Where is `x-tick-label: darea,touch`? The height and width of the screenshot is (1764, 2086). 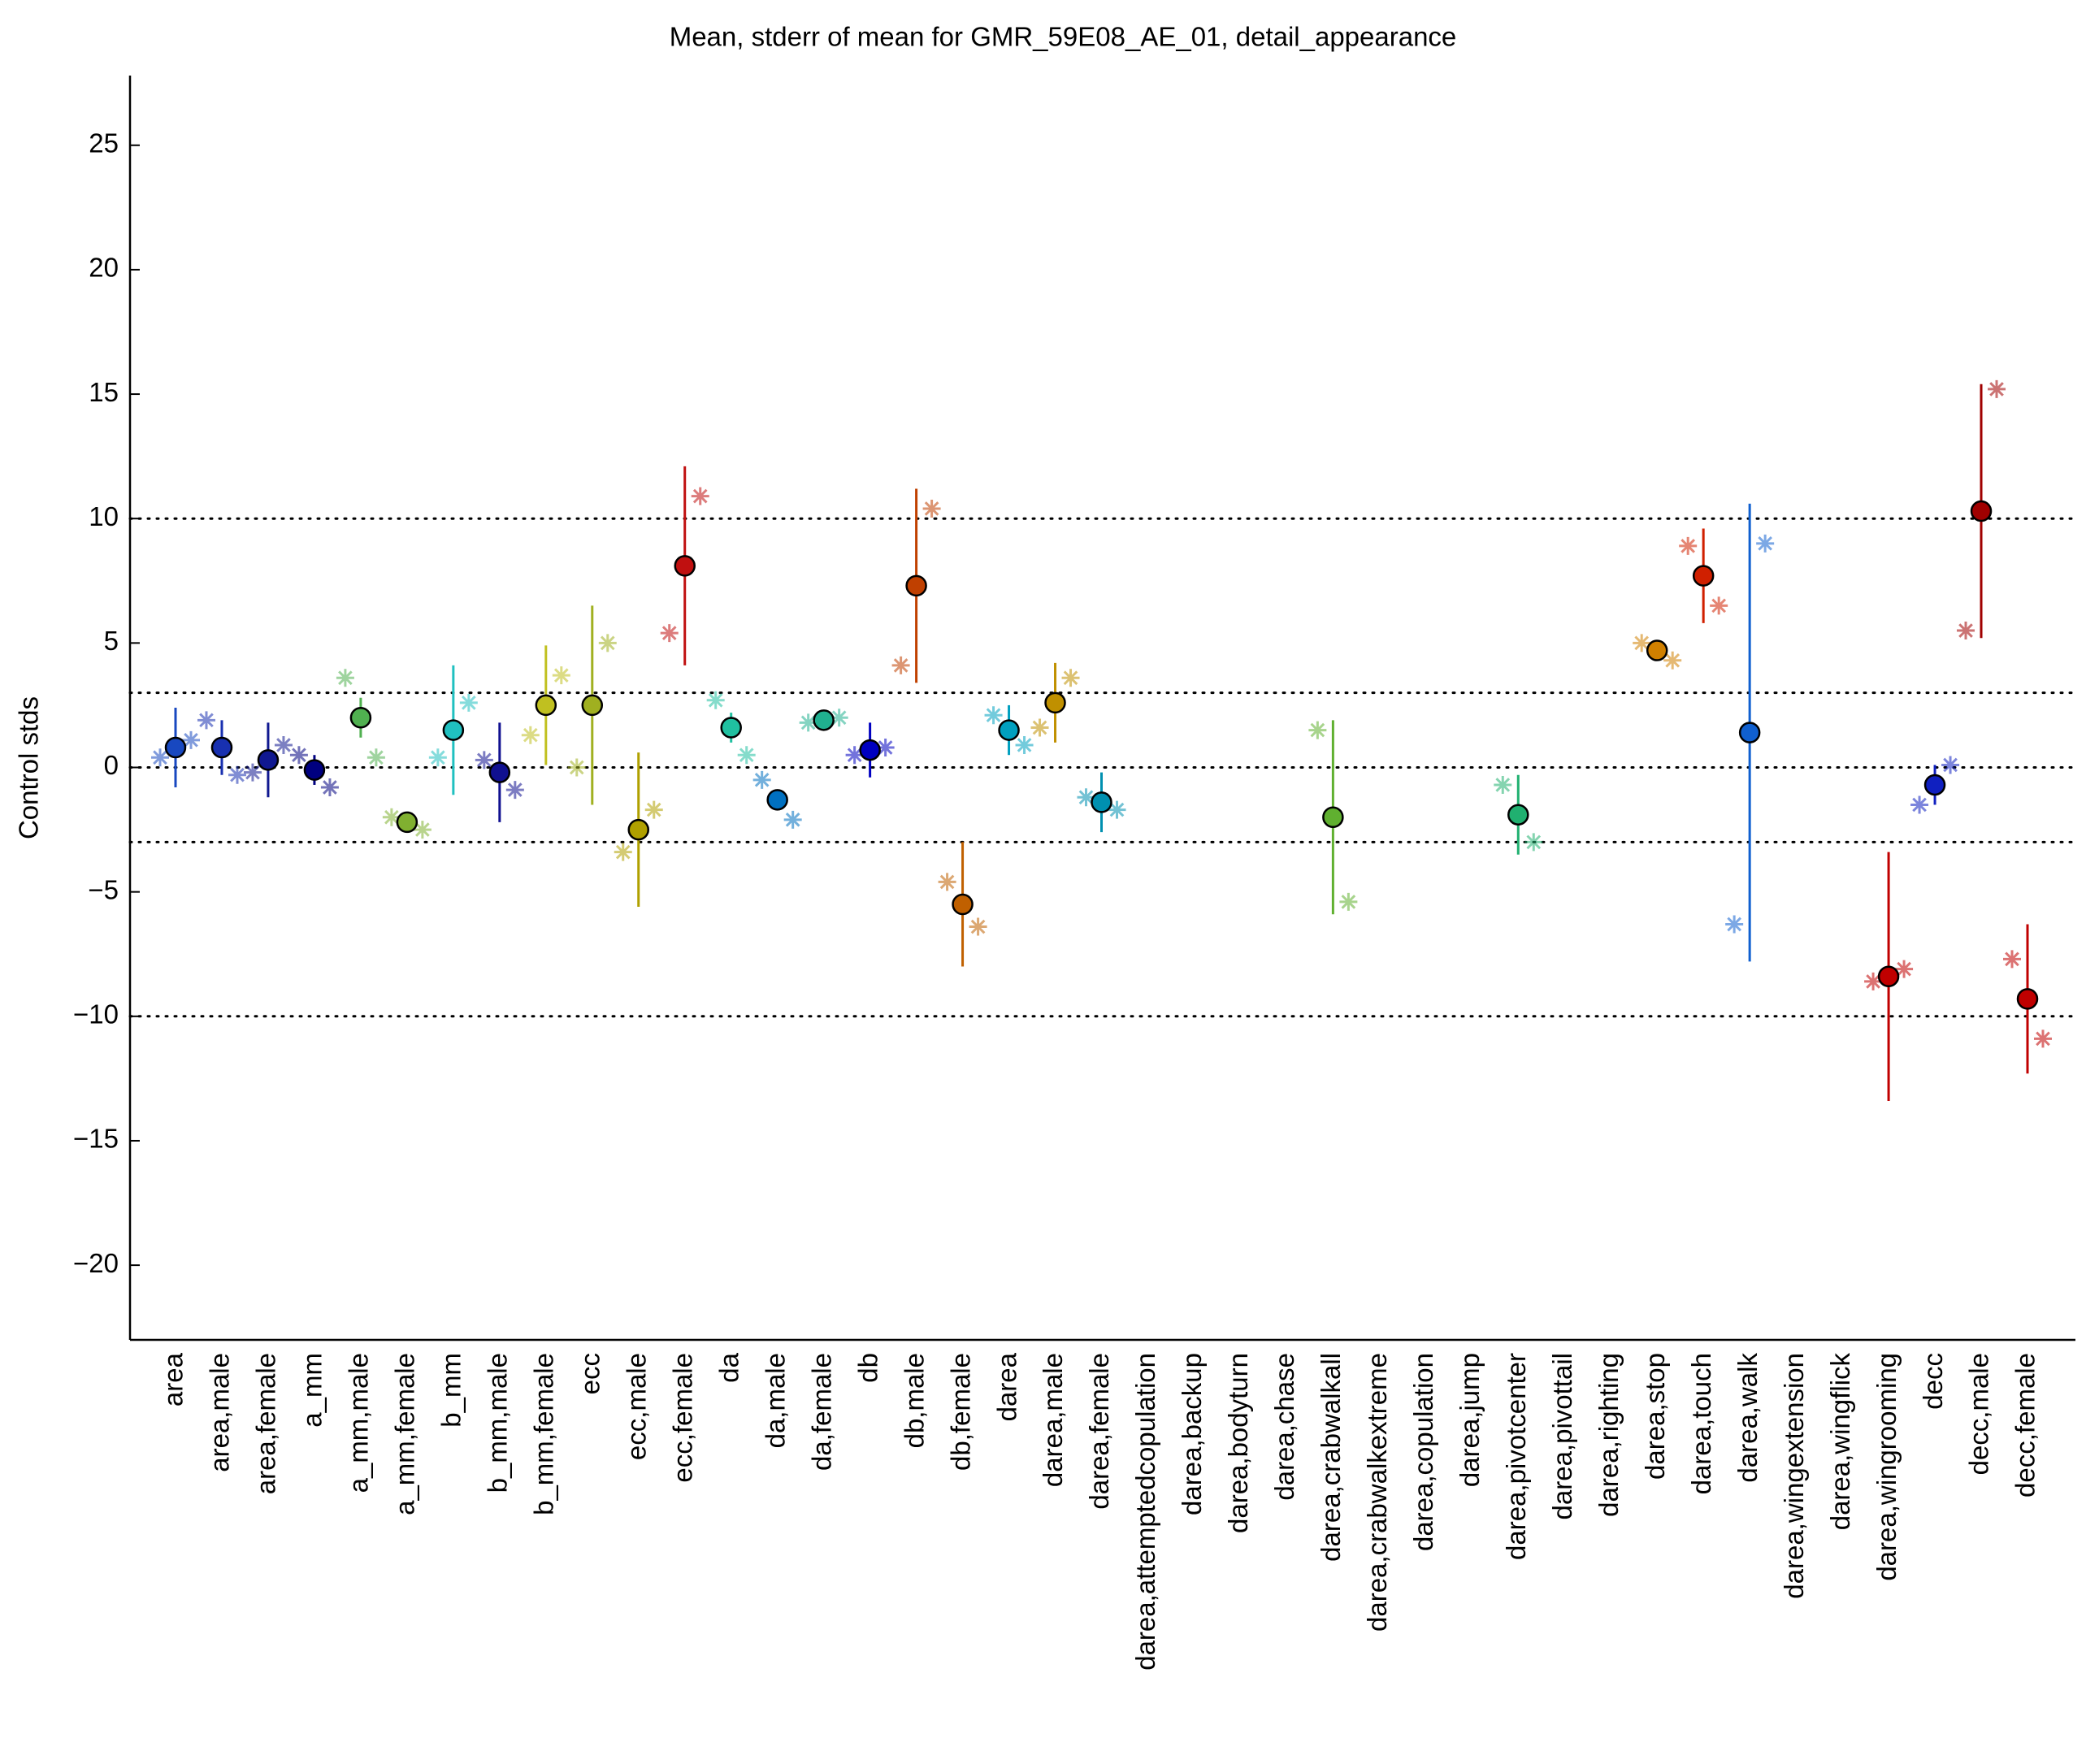 x-tick-label: darea,touch is located at coordinates (1701, 1423).